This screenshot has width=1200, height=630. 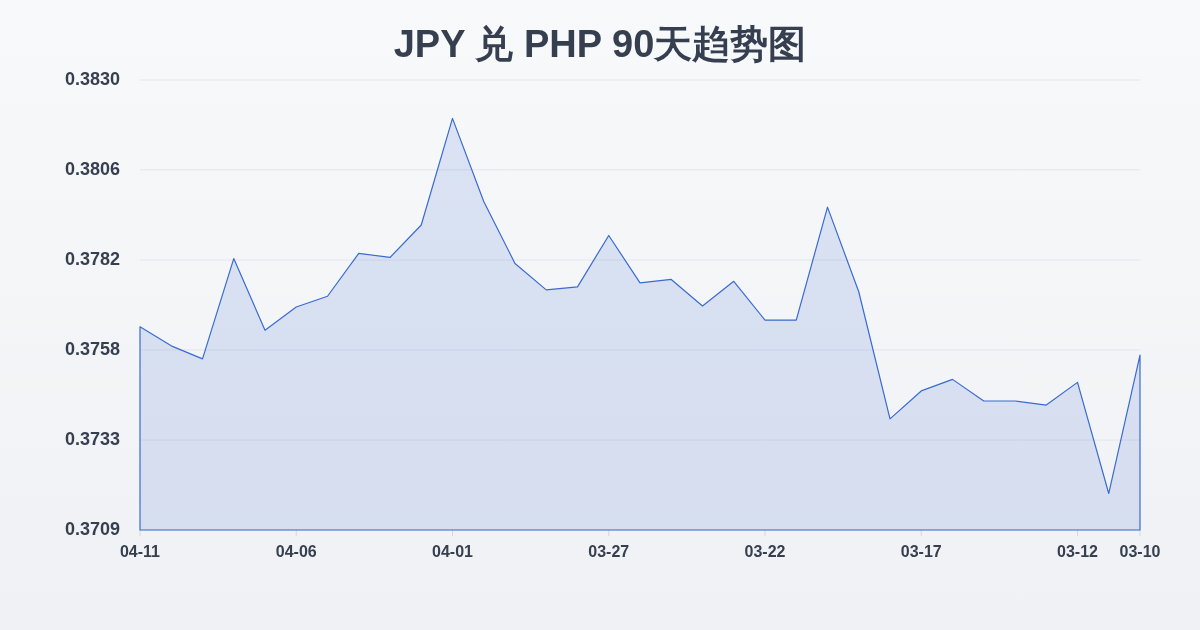 I want to click on x-tick-label: 03-17, so click(x=921, y=552).